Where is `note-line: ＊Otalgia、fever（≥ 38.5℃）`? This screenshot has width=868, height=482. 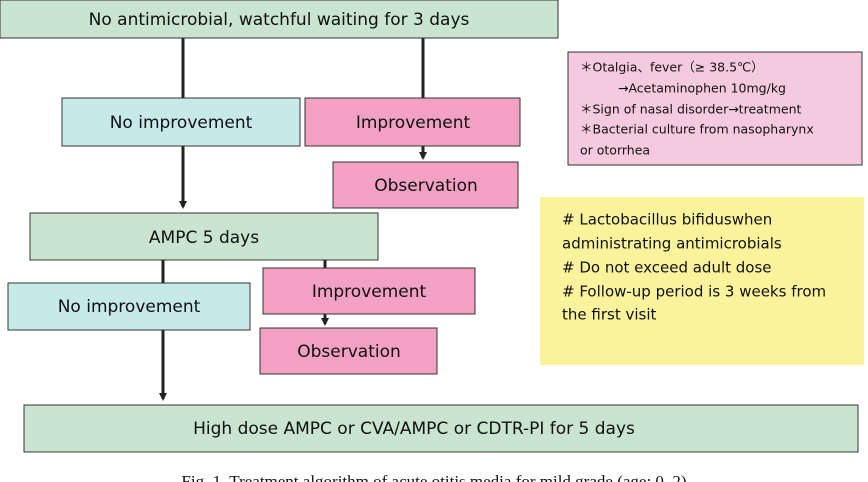 note-line: ＊Otalgia、fever（≥ 38.5℃） is located at coordinates (672, 67).